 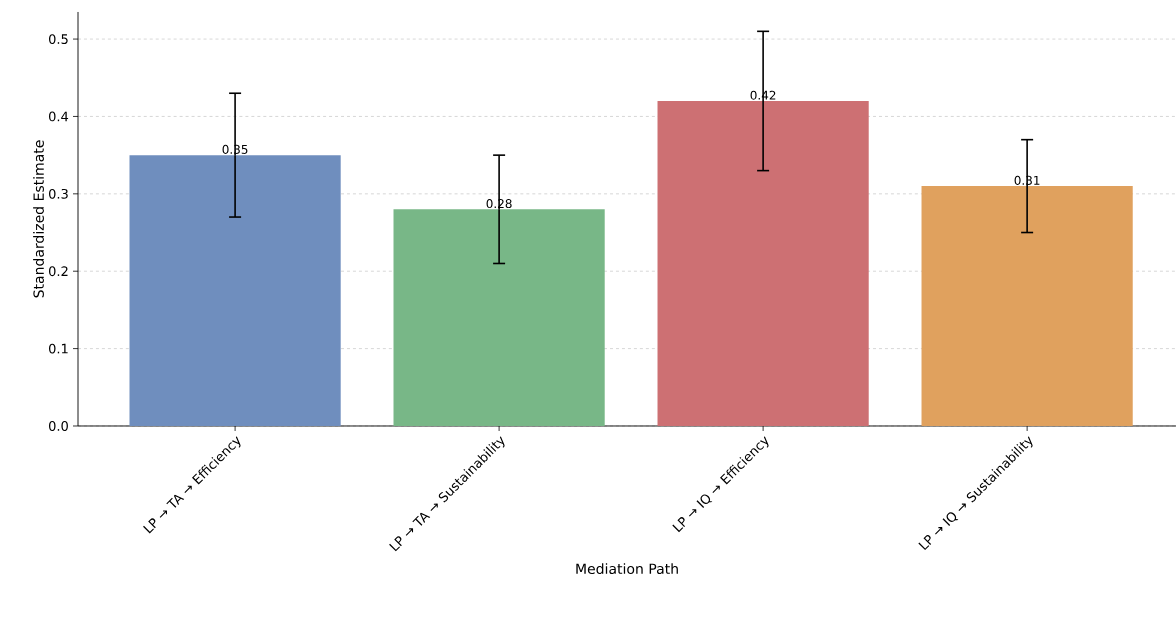 What do you see at coordinates (627, 569) in the screenshot?
I see `x-axis-title: Mediation Path` at bounding box center [627, 569].